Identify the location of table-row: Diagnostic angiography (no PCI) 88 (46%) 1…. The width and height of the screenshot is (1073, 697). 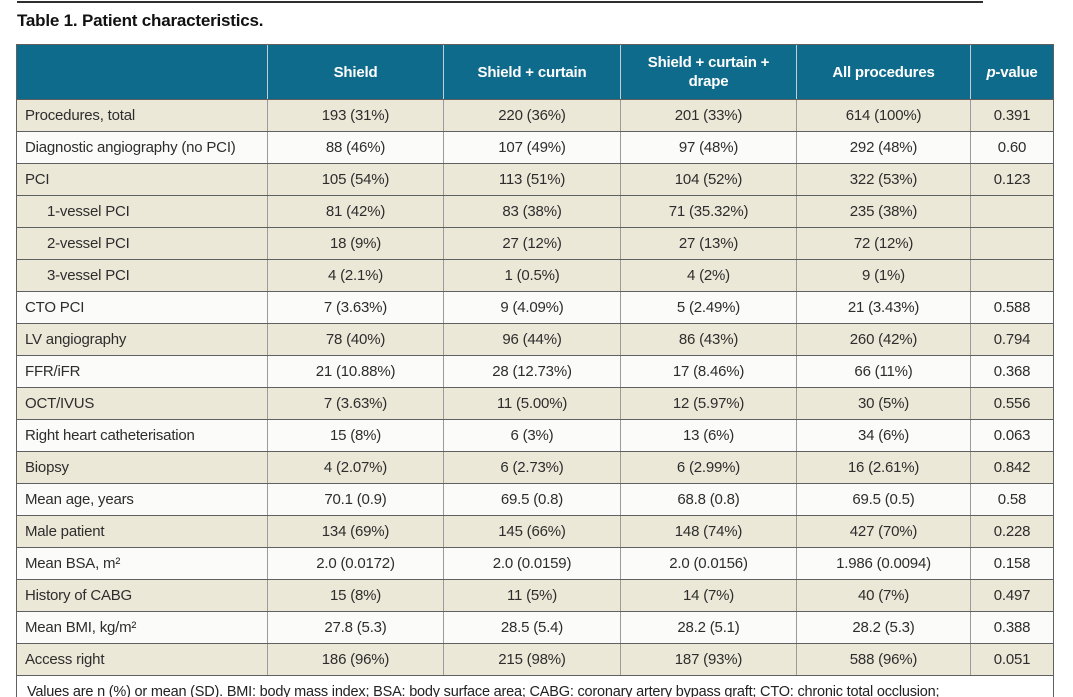
(535, 147).